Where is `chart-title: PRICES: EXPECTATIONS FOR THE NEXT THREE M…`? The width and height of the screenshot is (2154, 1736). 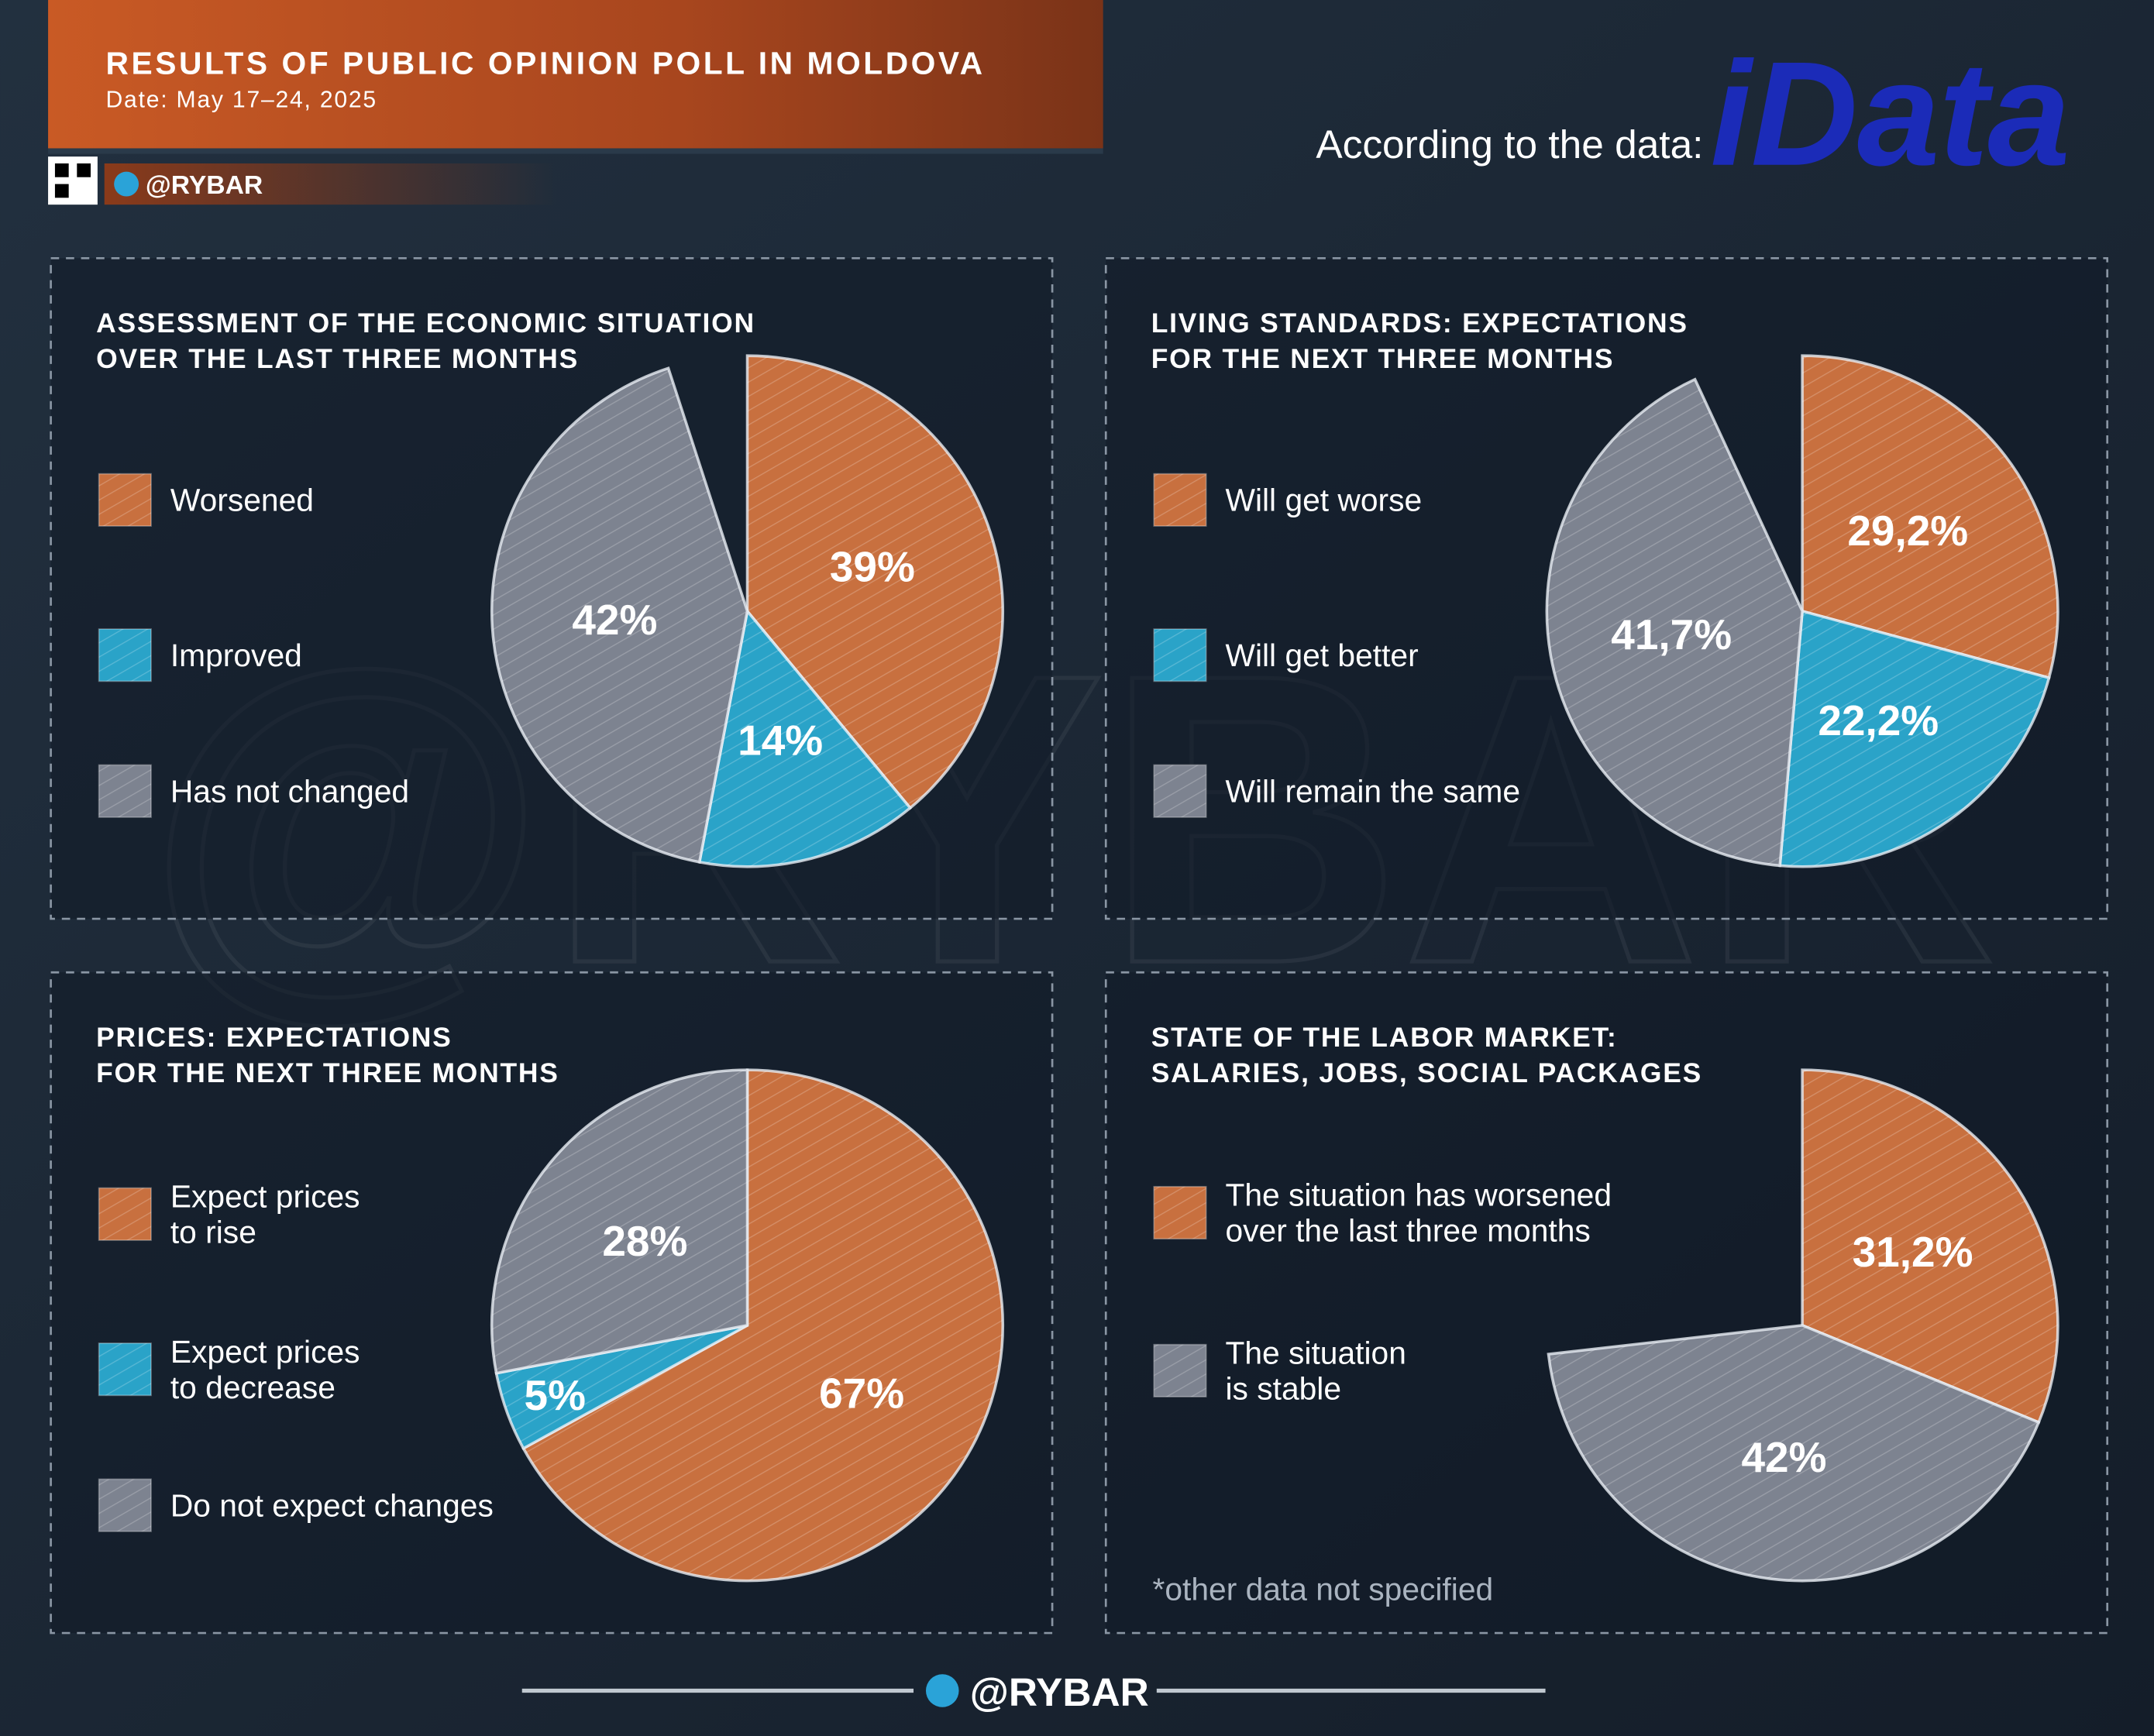 chart-title: PRICES: EXPECTATIONS FOR THE NEXT THREE M… is located at coordinates (327, 1055).